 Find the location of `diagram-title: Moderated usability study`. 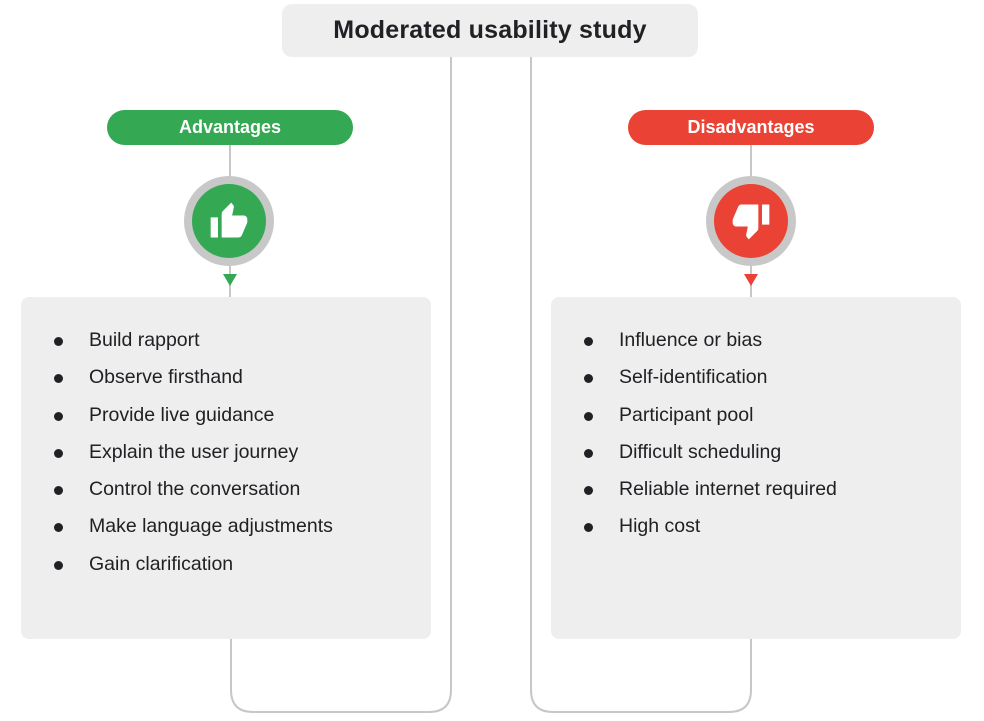

diagram-title: Moderated usability study is located at coordinates (490, 30).